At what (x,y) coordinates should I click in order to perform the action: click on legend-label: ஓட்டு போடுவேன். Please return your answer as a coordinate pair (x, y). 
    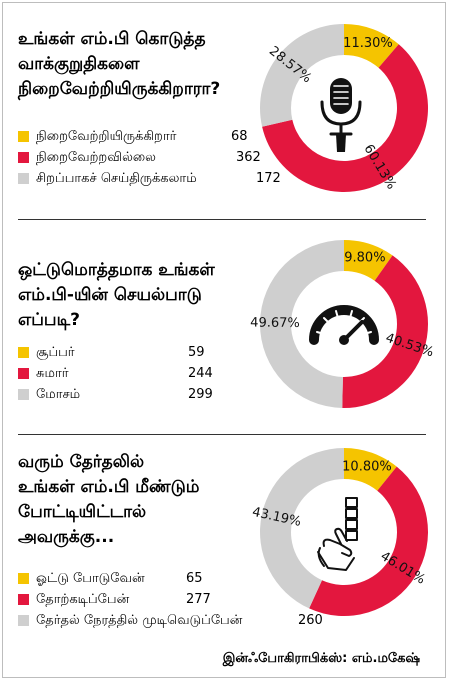
    Looking at the image, I should click on (90, 578).